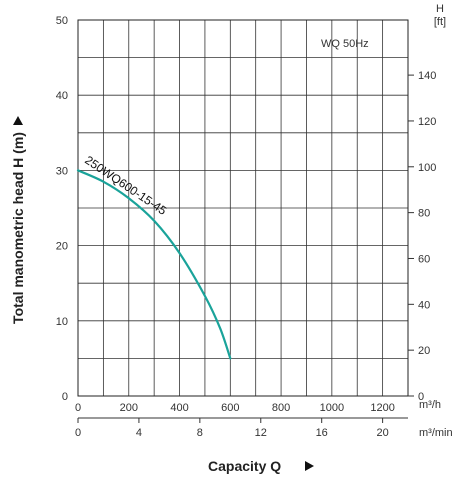  I want to click on y-tick-label: 0, so click(65, 397).